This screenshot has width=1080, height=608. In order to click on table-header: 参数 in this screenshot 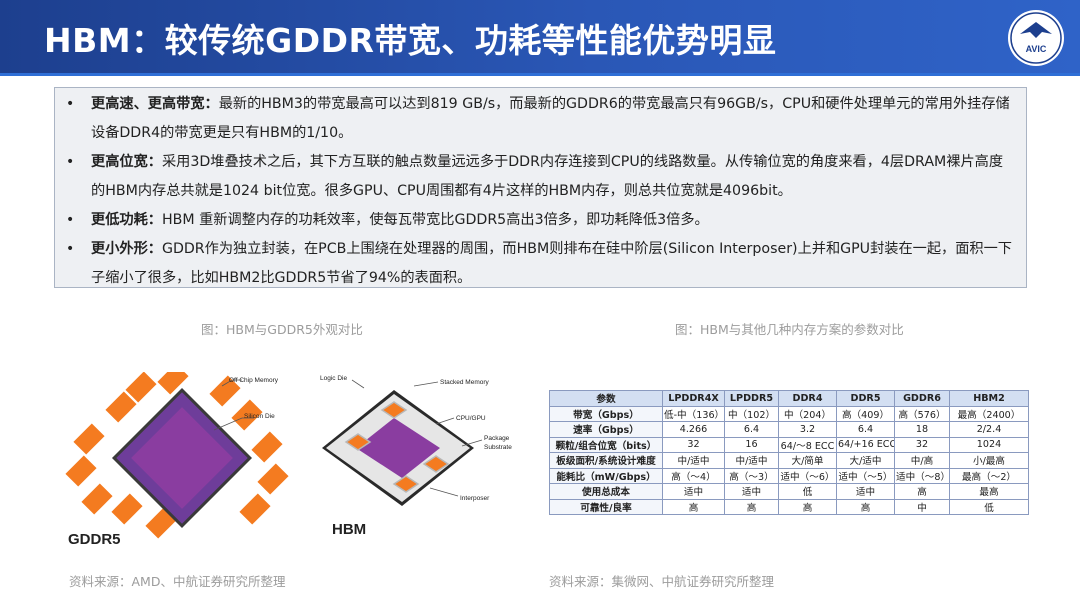, I will do `click(606, 398)`.